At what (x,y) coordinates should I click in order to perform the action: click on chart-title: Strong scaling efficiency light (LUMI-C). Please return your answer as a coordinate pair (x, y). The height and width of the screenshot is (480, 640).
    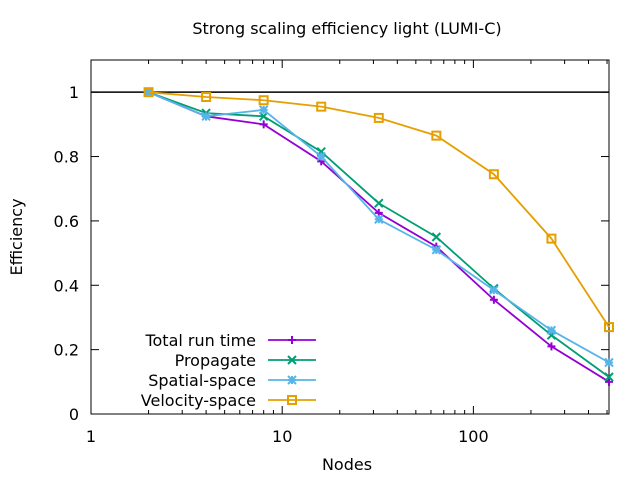
    Looking at the image, I should click on (346, 28).